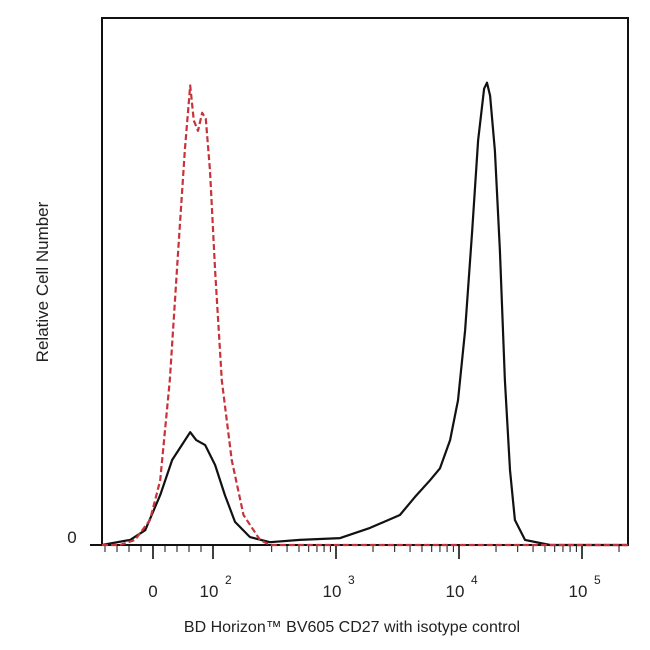 The image size is (650, 650). I want to click on x-tick-label-exponent: 4, so click(474, 580).